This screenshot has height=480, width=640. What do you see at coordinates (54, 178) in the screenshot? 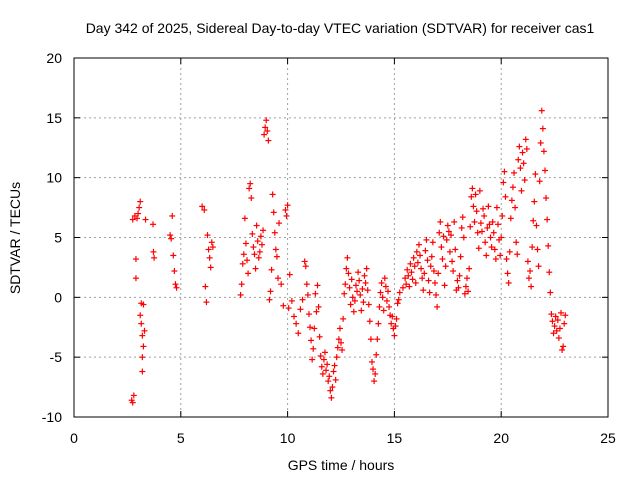
I see `y-tick-label: 10` at bounding box center [54, 178].